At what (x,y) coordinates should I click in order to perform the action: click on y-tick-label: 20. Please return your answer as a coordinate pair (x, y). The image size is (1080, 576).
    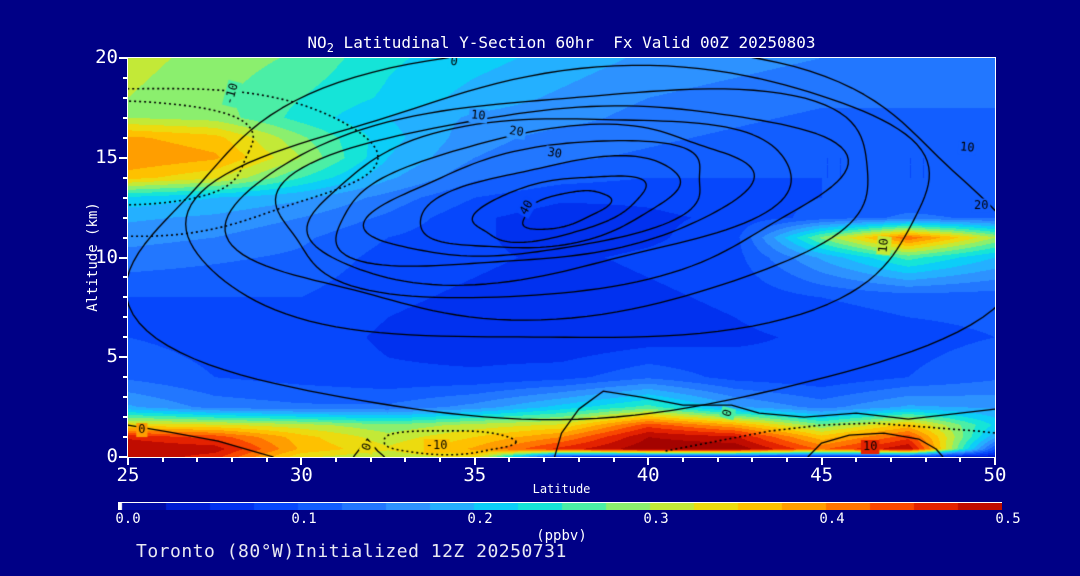
    Looking at the image, I should click on (106, 57).